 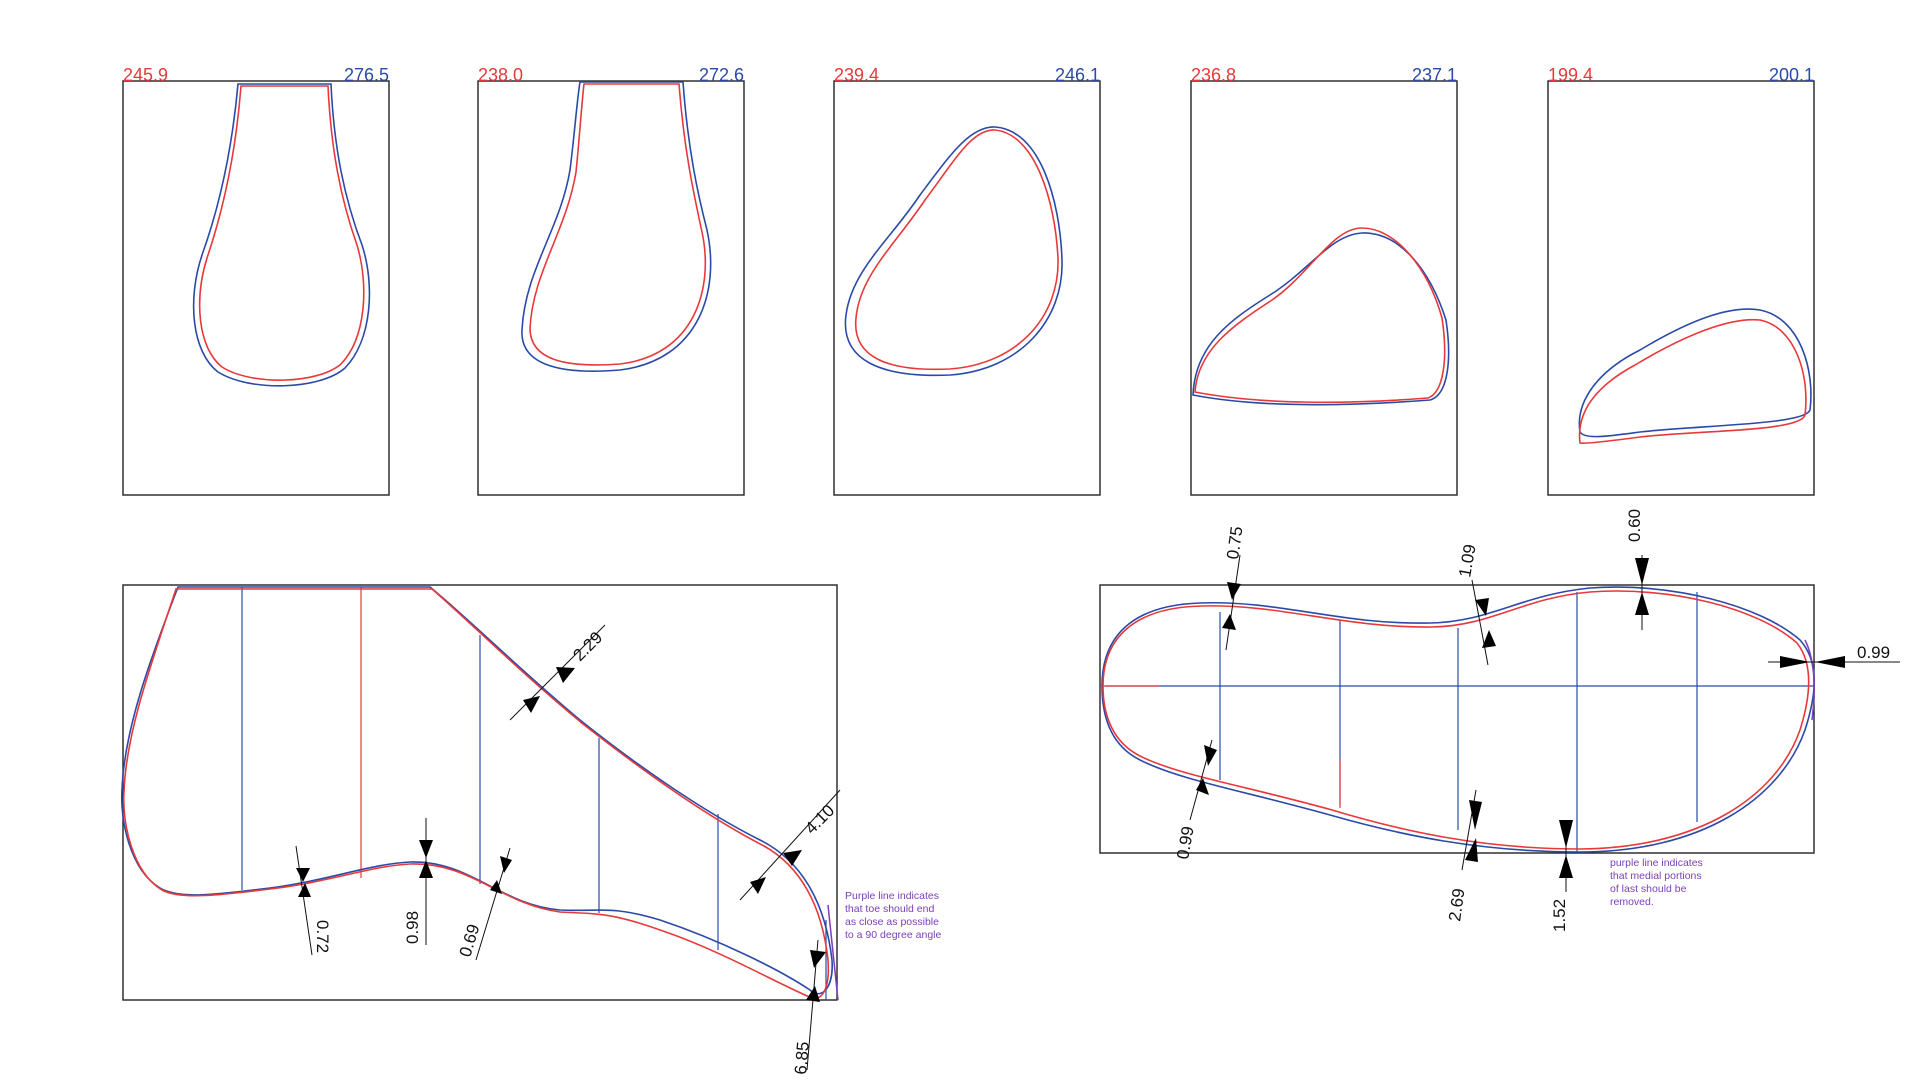 What do you see at coordinates (412, 927) in the screenshot?
I see `dimension-label: 0.98` at bounding box center [412, 927].